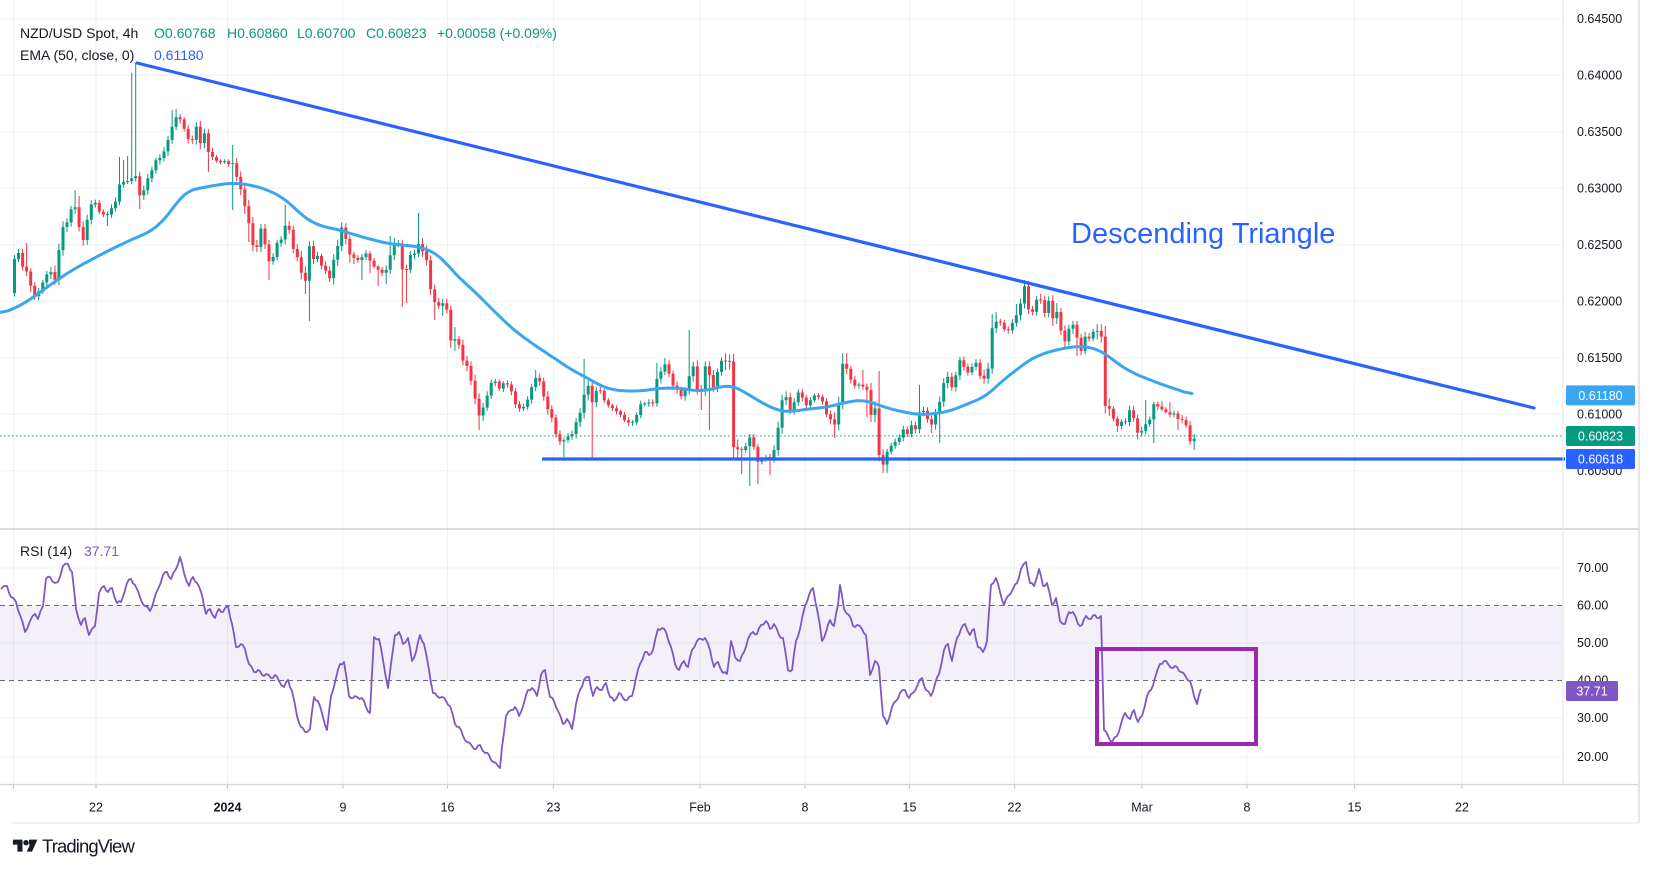 Image resolution: width=1654 pixels, height=873 pixels. Describe the element at coordinates (1599, 301) in the screenshot. I see `svg-text: 0.62000` at that location.